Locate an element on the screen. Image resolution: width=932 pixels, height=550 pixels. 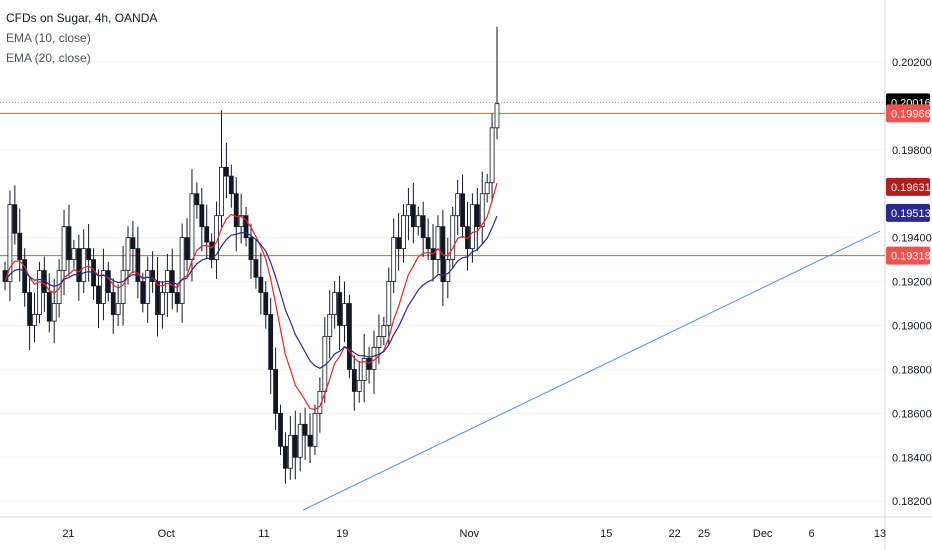
price-tick-label: 0.18200 is located at coordinates (912, 502).